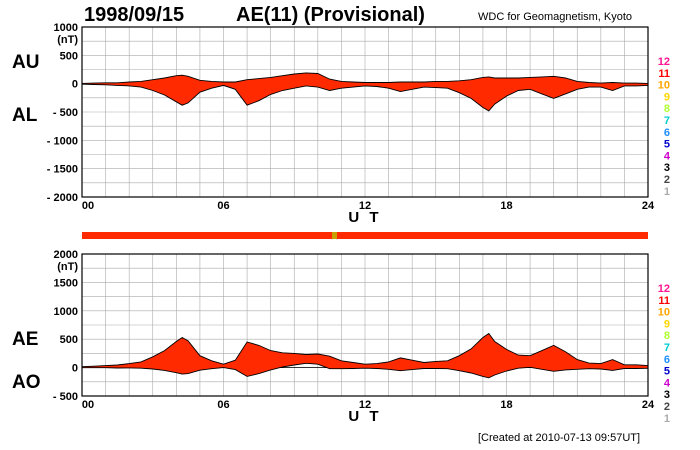 Image resolution: width=700 pixels, height=450 pixels. Describe the element at coordinates (62, 141) in the screenshot. I see `top-ytick-label: - 1000` at that location.